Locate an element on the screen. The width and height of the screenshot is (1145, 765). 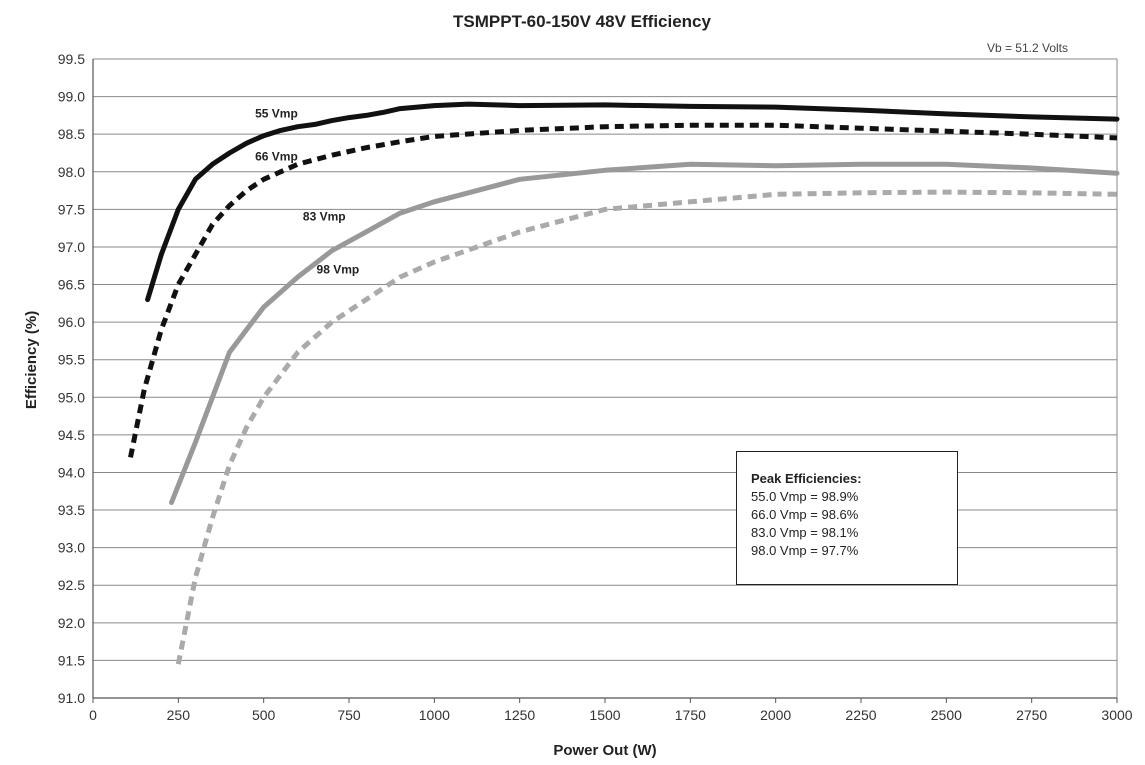
y-tick-label: 97.0 is located at coordinates (71, 247).